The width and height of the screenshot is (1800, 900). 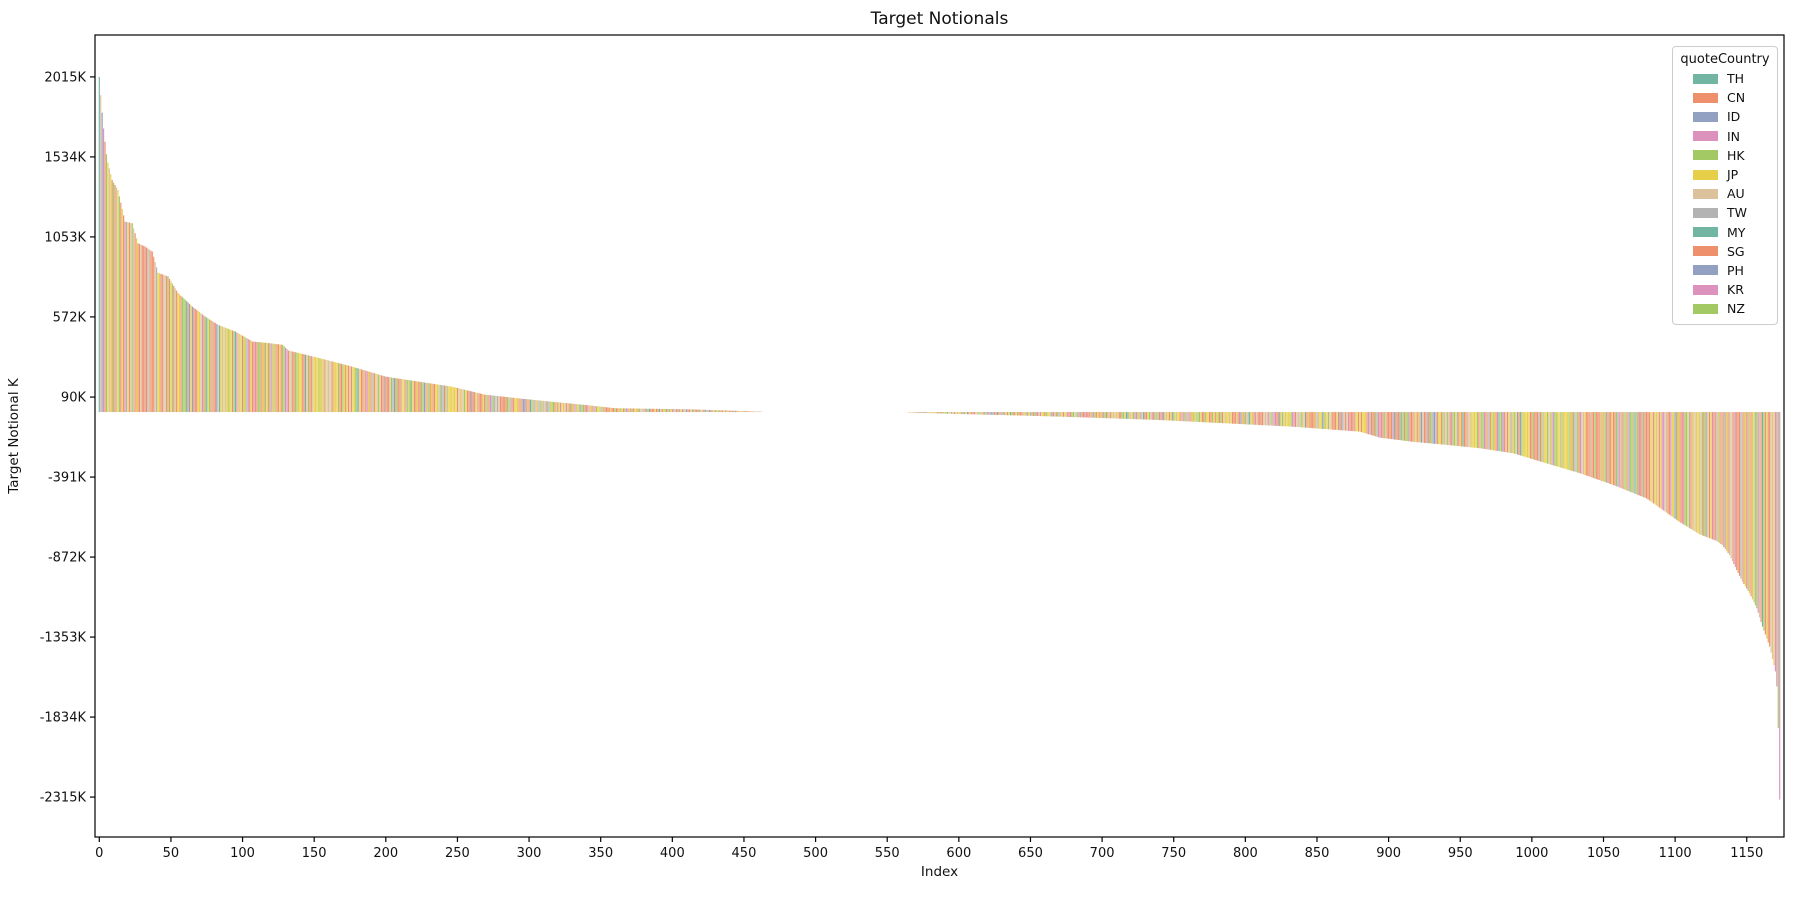 What do you see at coordinates (1531, 853) in the screenshot?
I see `x-tick-label: 1000` at bounding box center [1531, 853].